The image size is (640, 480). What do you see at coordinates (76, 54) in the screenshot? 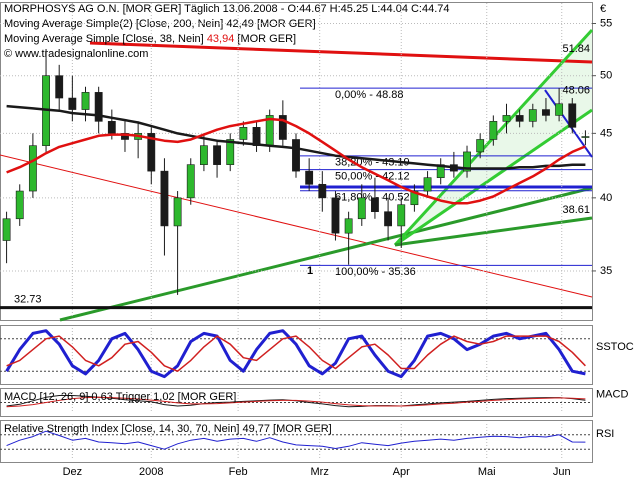
I see `source: © www.tradesignalonline.com` at bounding box center [76, 54].